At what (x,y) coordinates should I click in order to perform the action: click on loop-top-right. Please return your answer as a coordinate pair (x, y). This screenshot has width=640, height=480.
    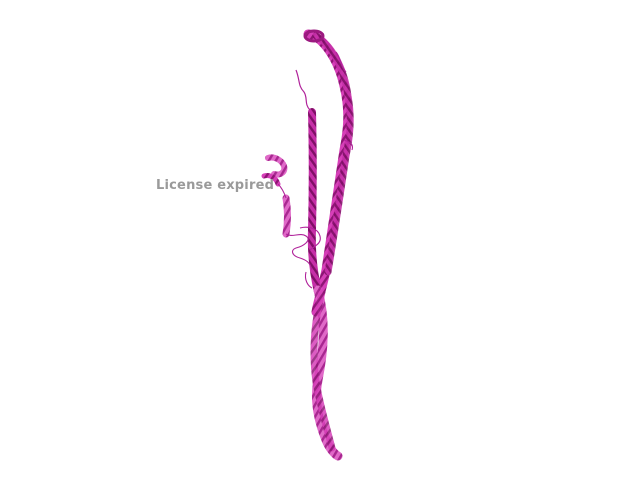
    Looking at the image, I should click on (341, 62).